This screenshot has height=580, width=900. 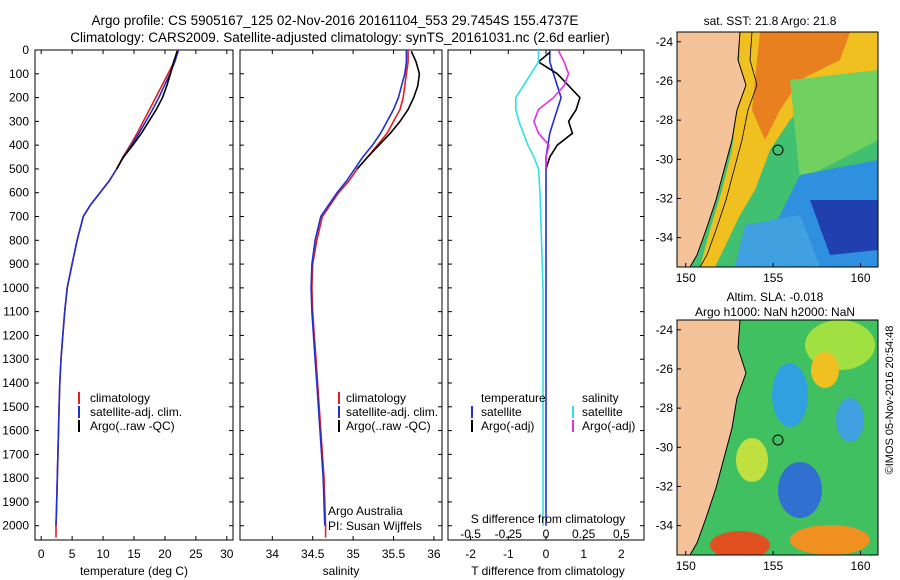 I want to click on depth-tick-label: 1800, so click(x=15, y=478).